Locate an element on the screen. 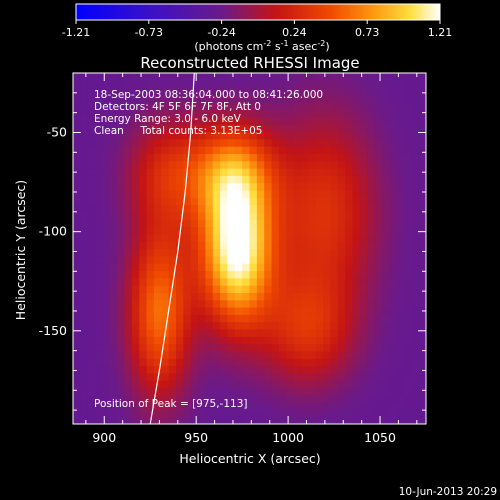 The width and height of the screenshot is (500, 500). info-line-energy: Energy Range: 3.0 - 6.0 keV is located at coordinates (168, 119).